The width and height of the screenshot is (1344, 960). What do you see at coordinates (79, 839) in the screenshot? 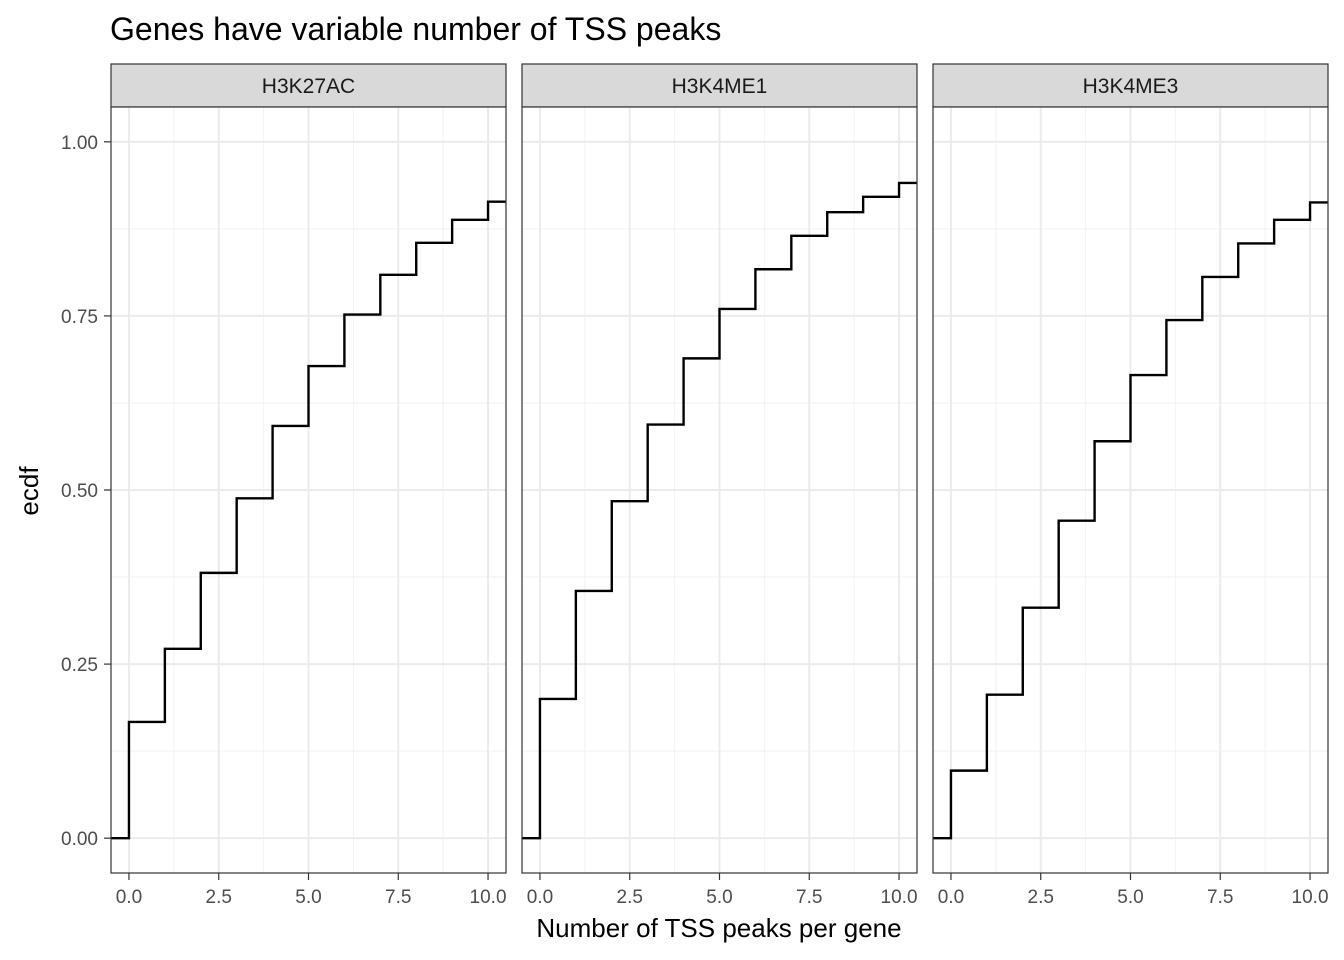
I see `y-tick-label: 0.00` at bounding box center [79, 839].